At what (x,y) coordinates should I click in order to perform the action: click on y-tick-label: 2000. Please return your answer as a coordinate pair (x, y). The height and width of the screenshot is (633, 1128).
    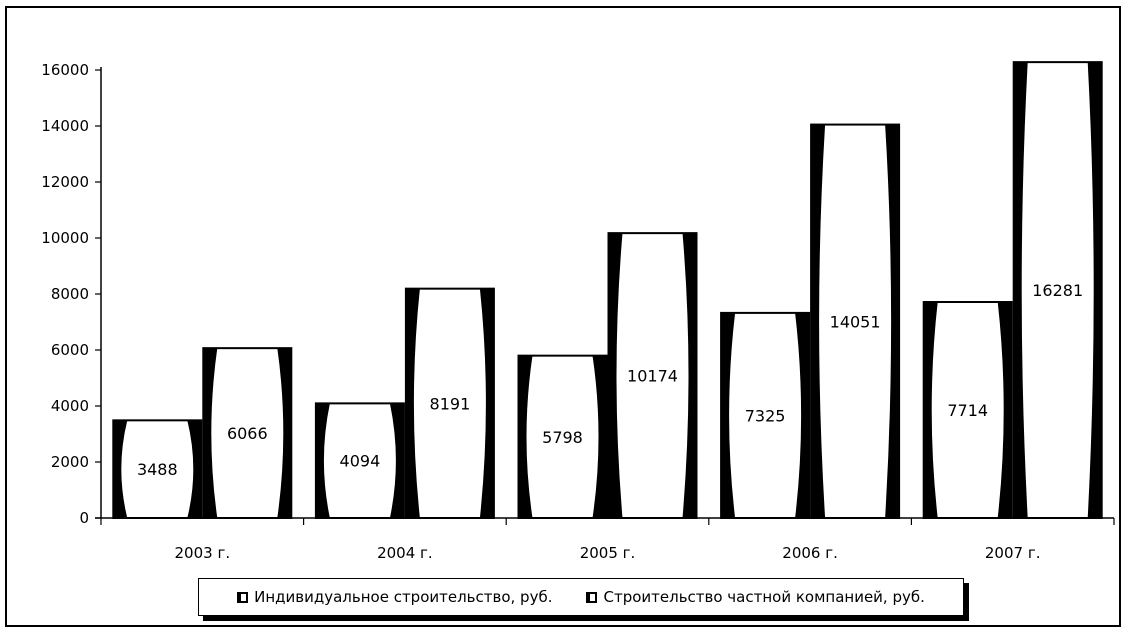
    Looking at the image, I should click on (70, 462).